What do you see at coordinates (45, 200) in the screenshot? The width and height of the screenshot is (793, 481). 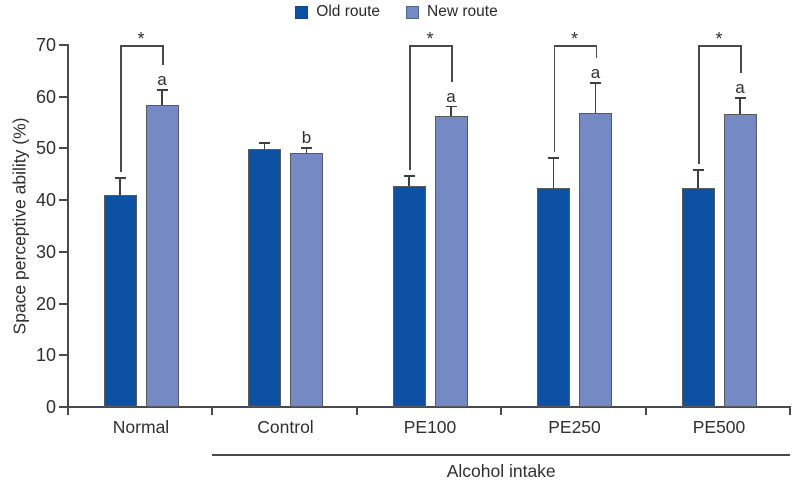 I see `y-tick-label: 40` at bounding box center [45, 200].